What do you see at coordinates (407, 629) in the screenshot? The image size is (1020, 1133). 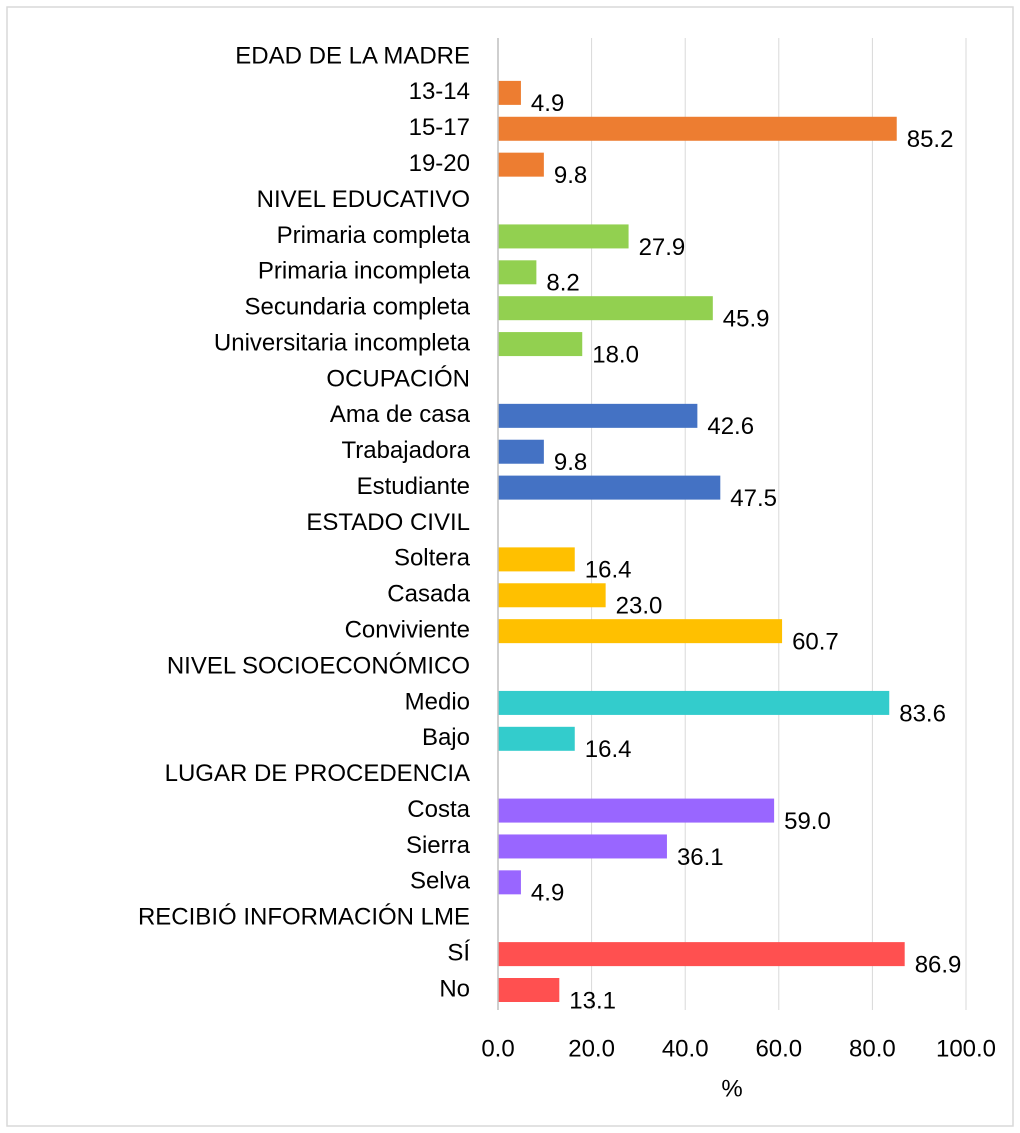 I see `y-tick-label: Conviviente` at bounding box center [407, 629].